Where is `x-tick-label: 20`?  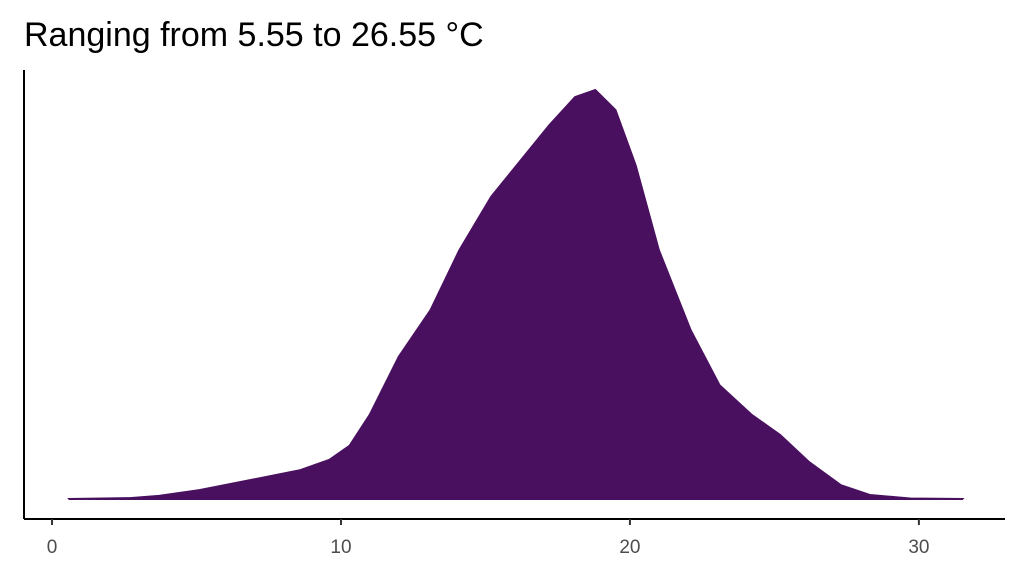
x-tick-label: 20 is located at coordinates (629, 547).